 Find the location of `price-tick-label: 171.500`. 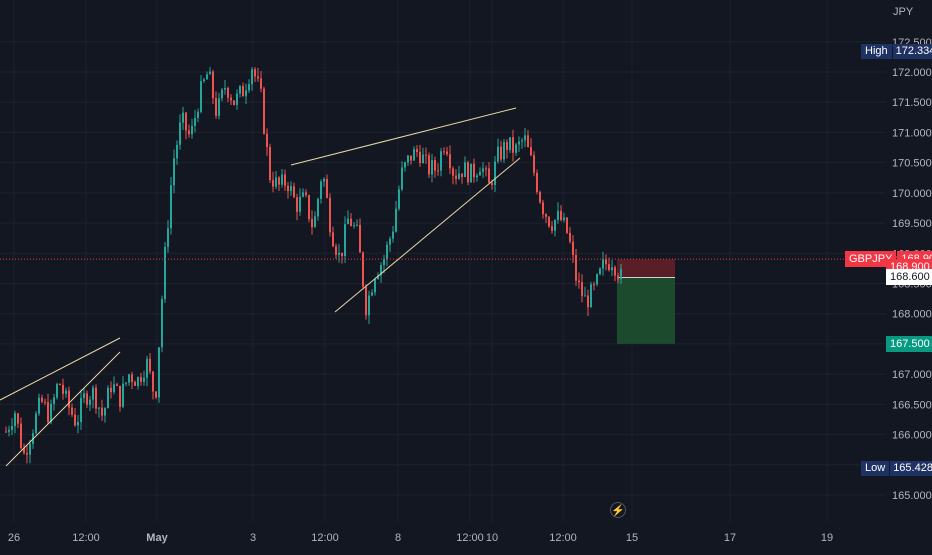

price-tick-label: 171.500 is located at coordinates (912, 103).